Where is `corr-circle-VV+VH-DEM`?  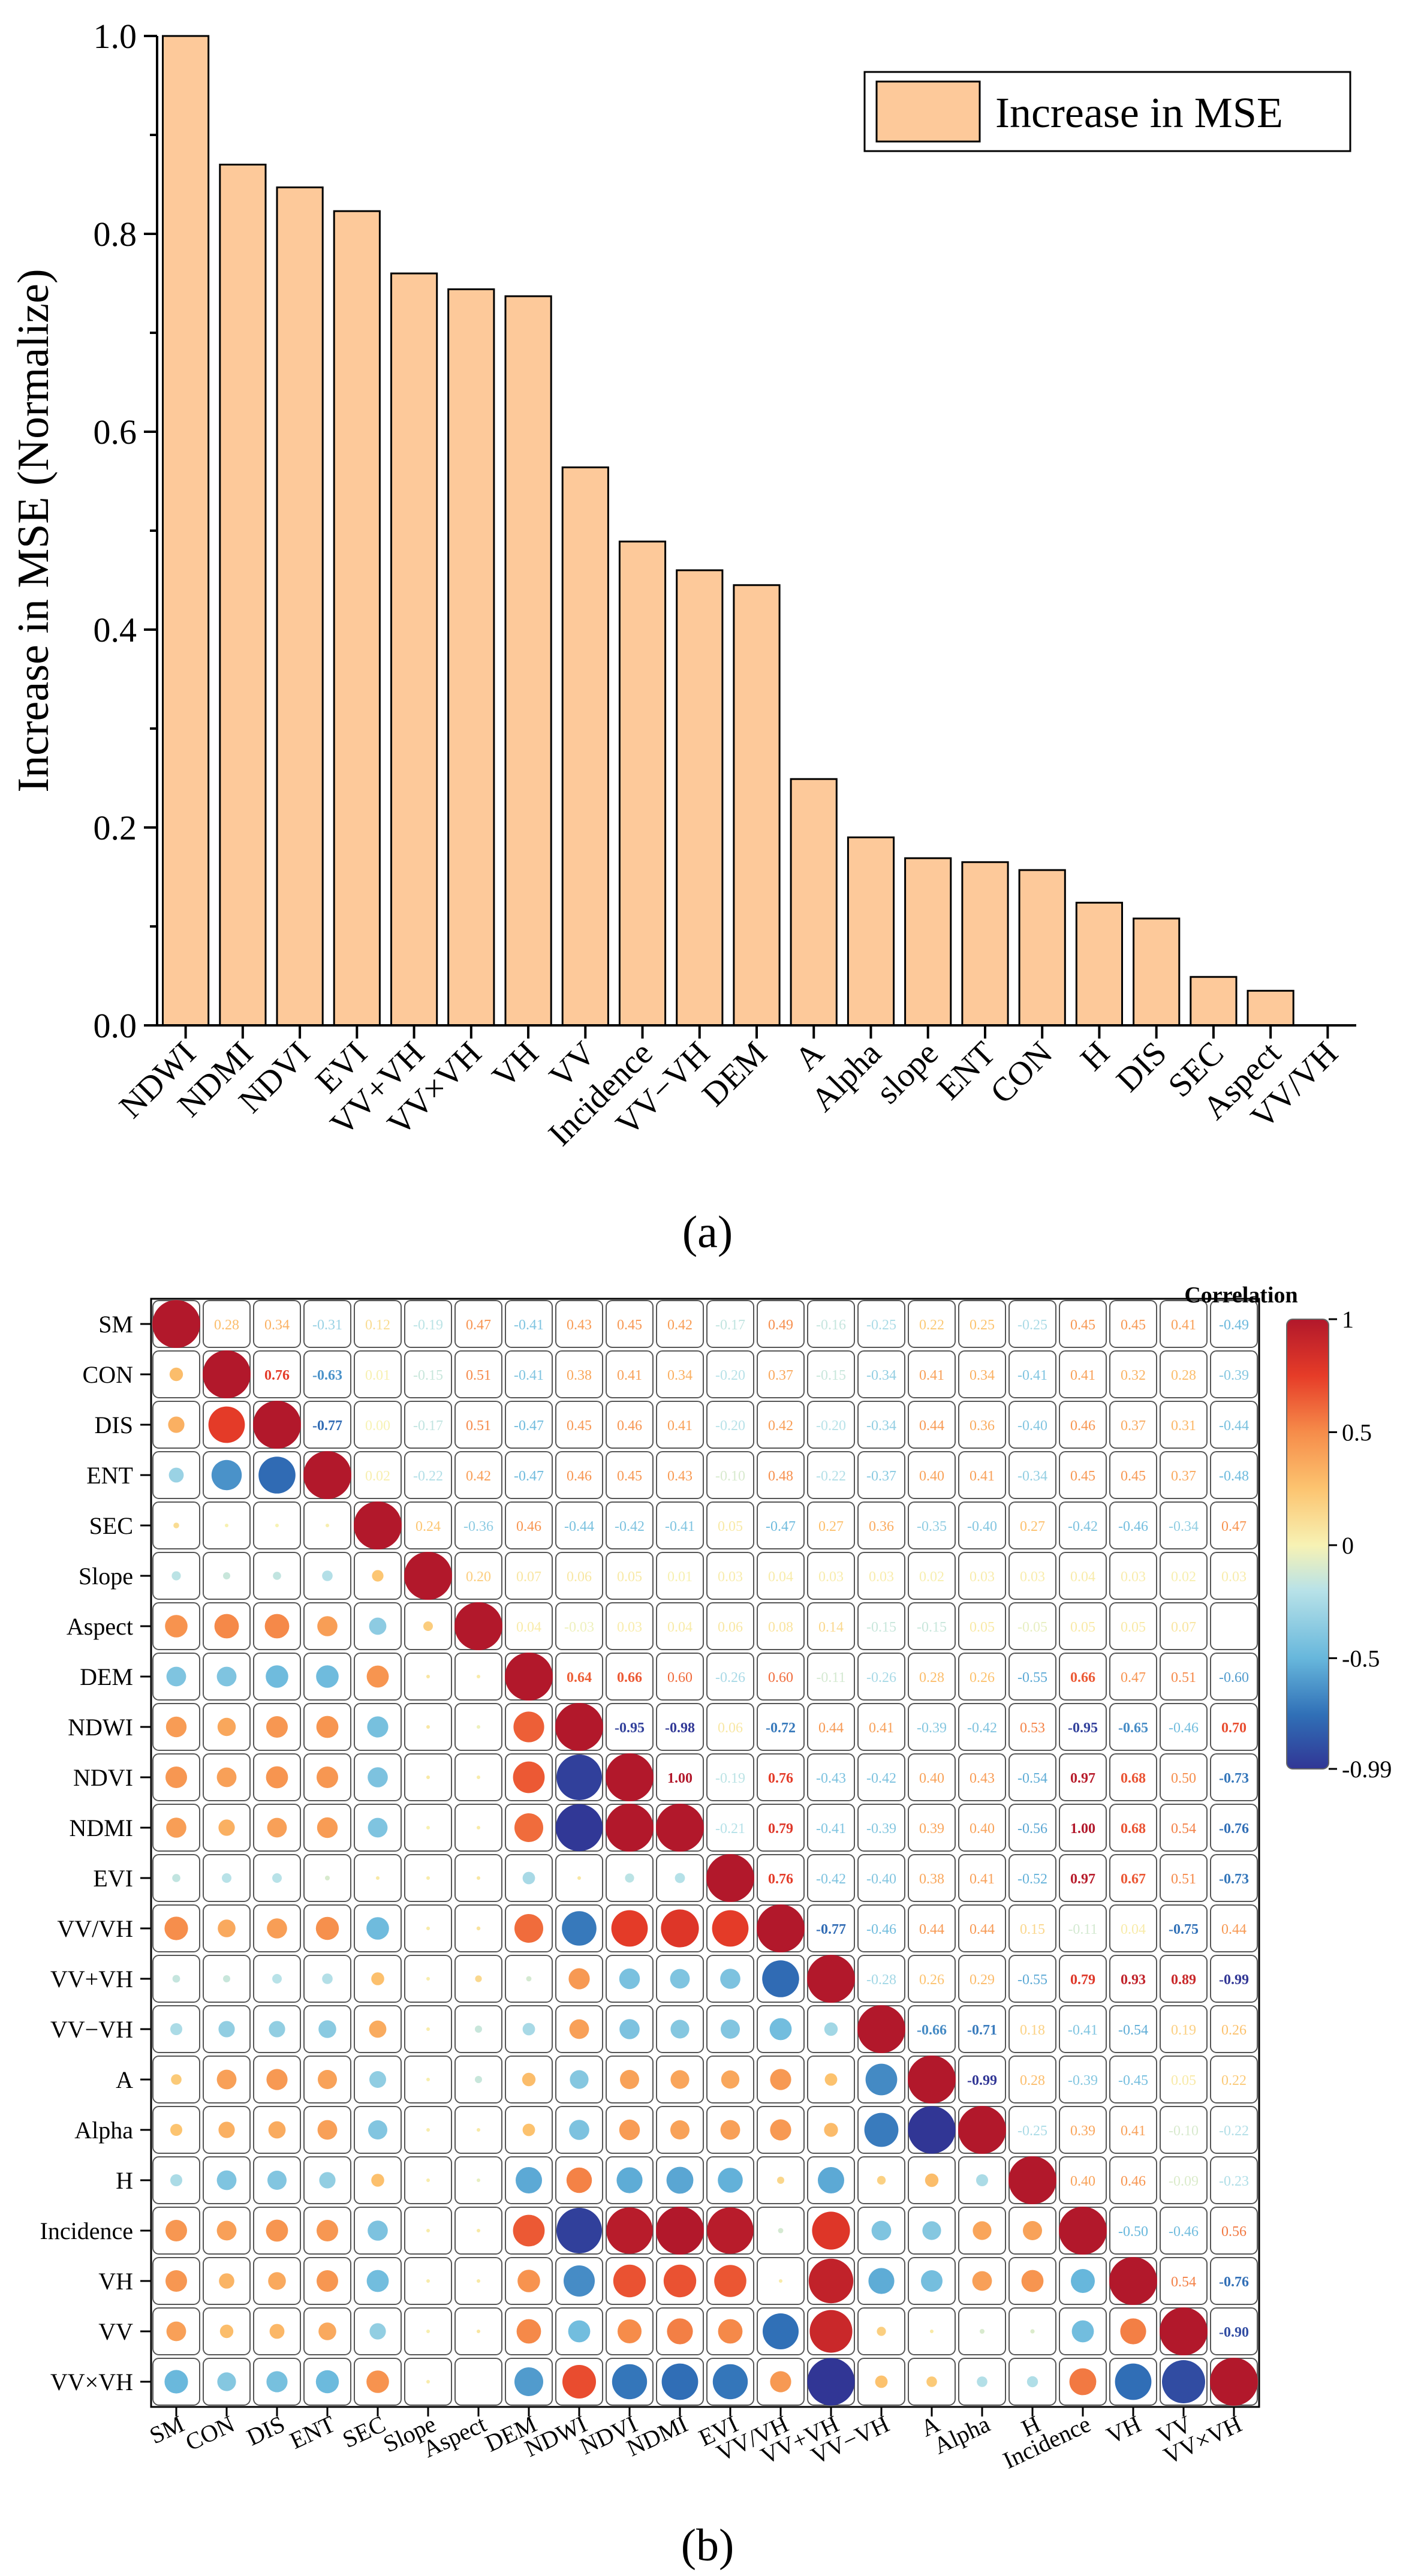 corr-circle-VV+VH-DEM is located at coordinates (529, 1979).